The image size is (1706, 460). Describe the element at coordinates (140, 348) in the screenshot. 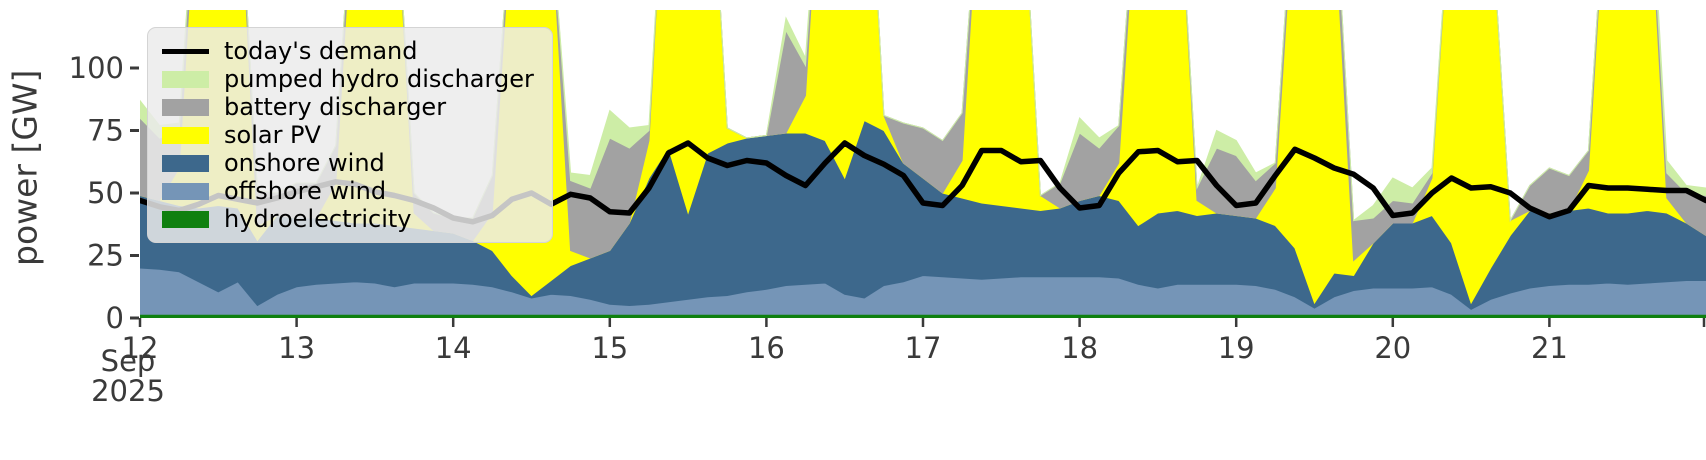

I see `x-tick-label: 12` at that location.